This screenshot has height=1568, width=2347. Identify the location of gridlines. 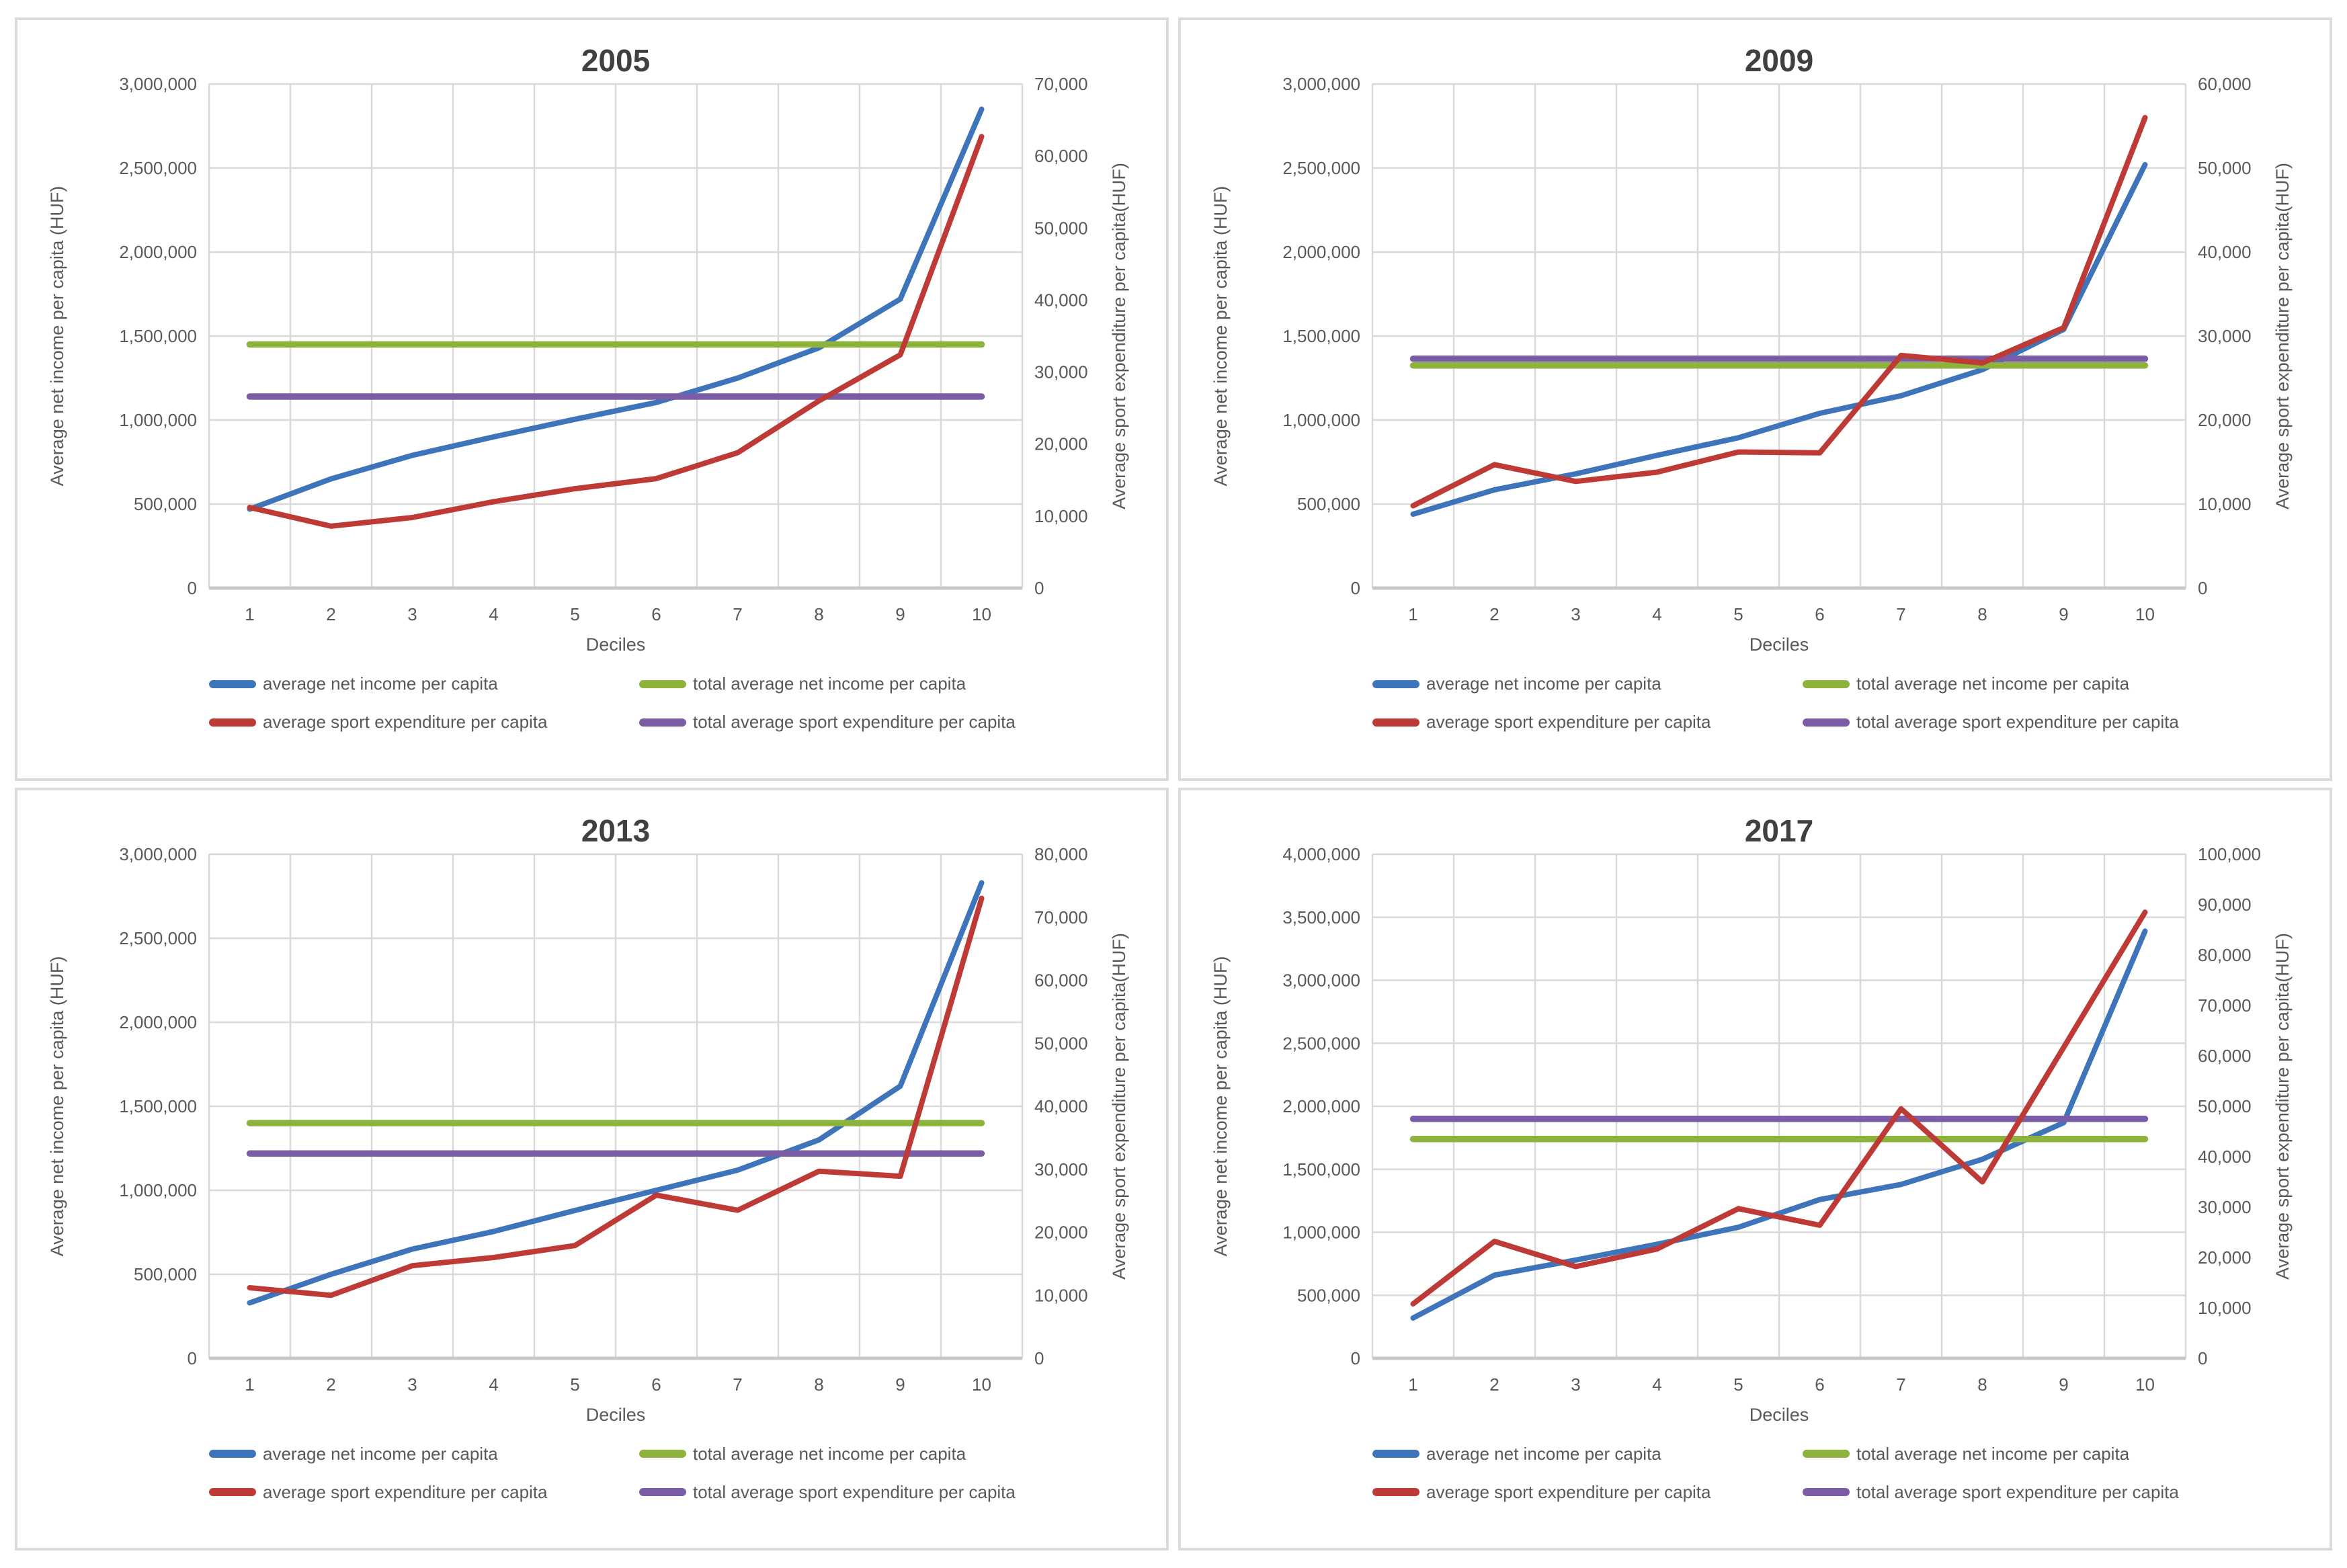
(616, 336).